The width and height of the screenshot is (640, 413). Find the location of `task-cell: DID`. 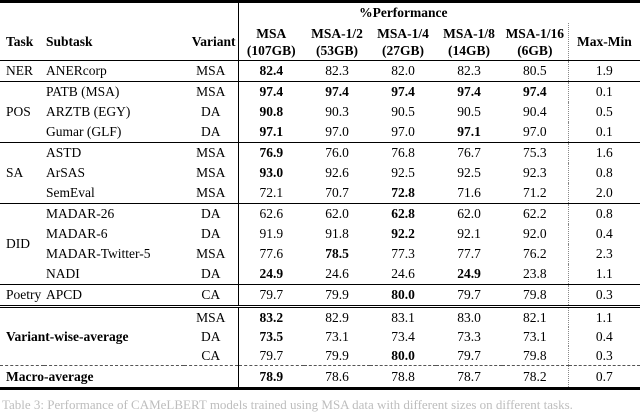

task-cell: DID is located at coordinates (22, 244).